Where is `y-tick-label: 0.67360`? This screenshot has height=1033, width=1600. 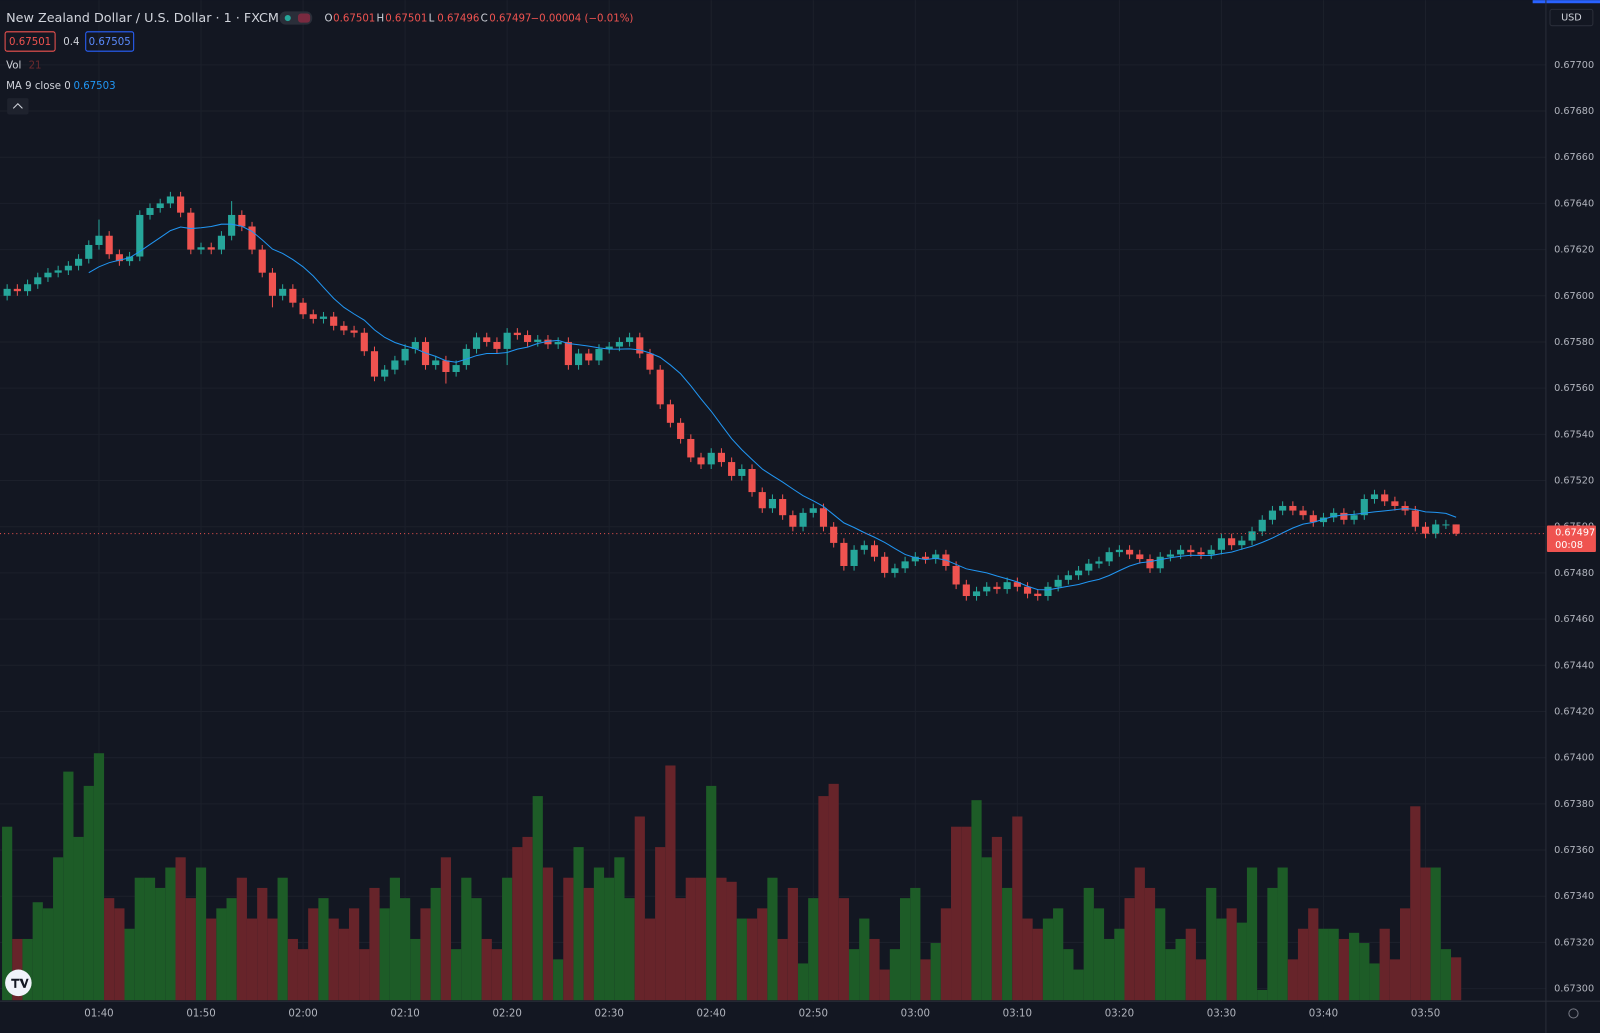 y-tick-label: 0.67360 is located at coordinates (1574, 850).